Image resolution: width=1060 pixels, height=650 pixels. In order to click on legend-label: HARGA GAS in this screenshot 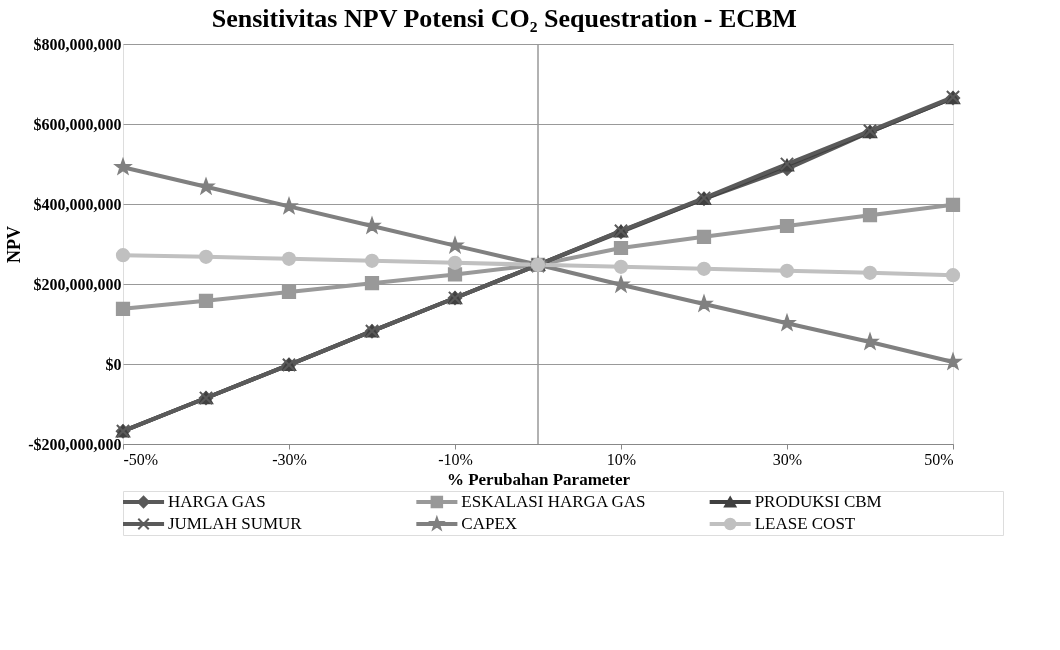, I will do `click(216, 501)`.